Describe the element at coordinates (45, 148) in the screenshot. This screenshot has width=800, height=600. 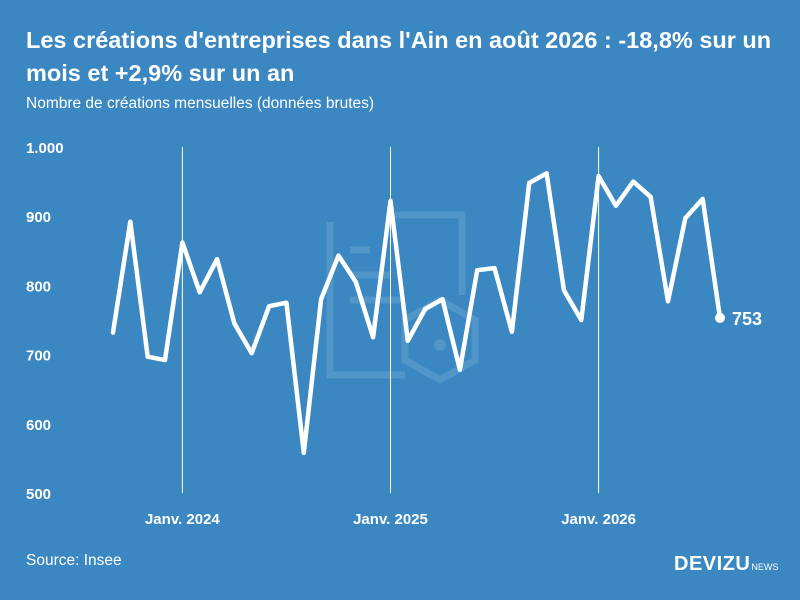
I see `y-tick-label: 1.000` at that location.